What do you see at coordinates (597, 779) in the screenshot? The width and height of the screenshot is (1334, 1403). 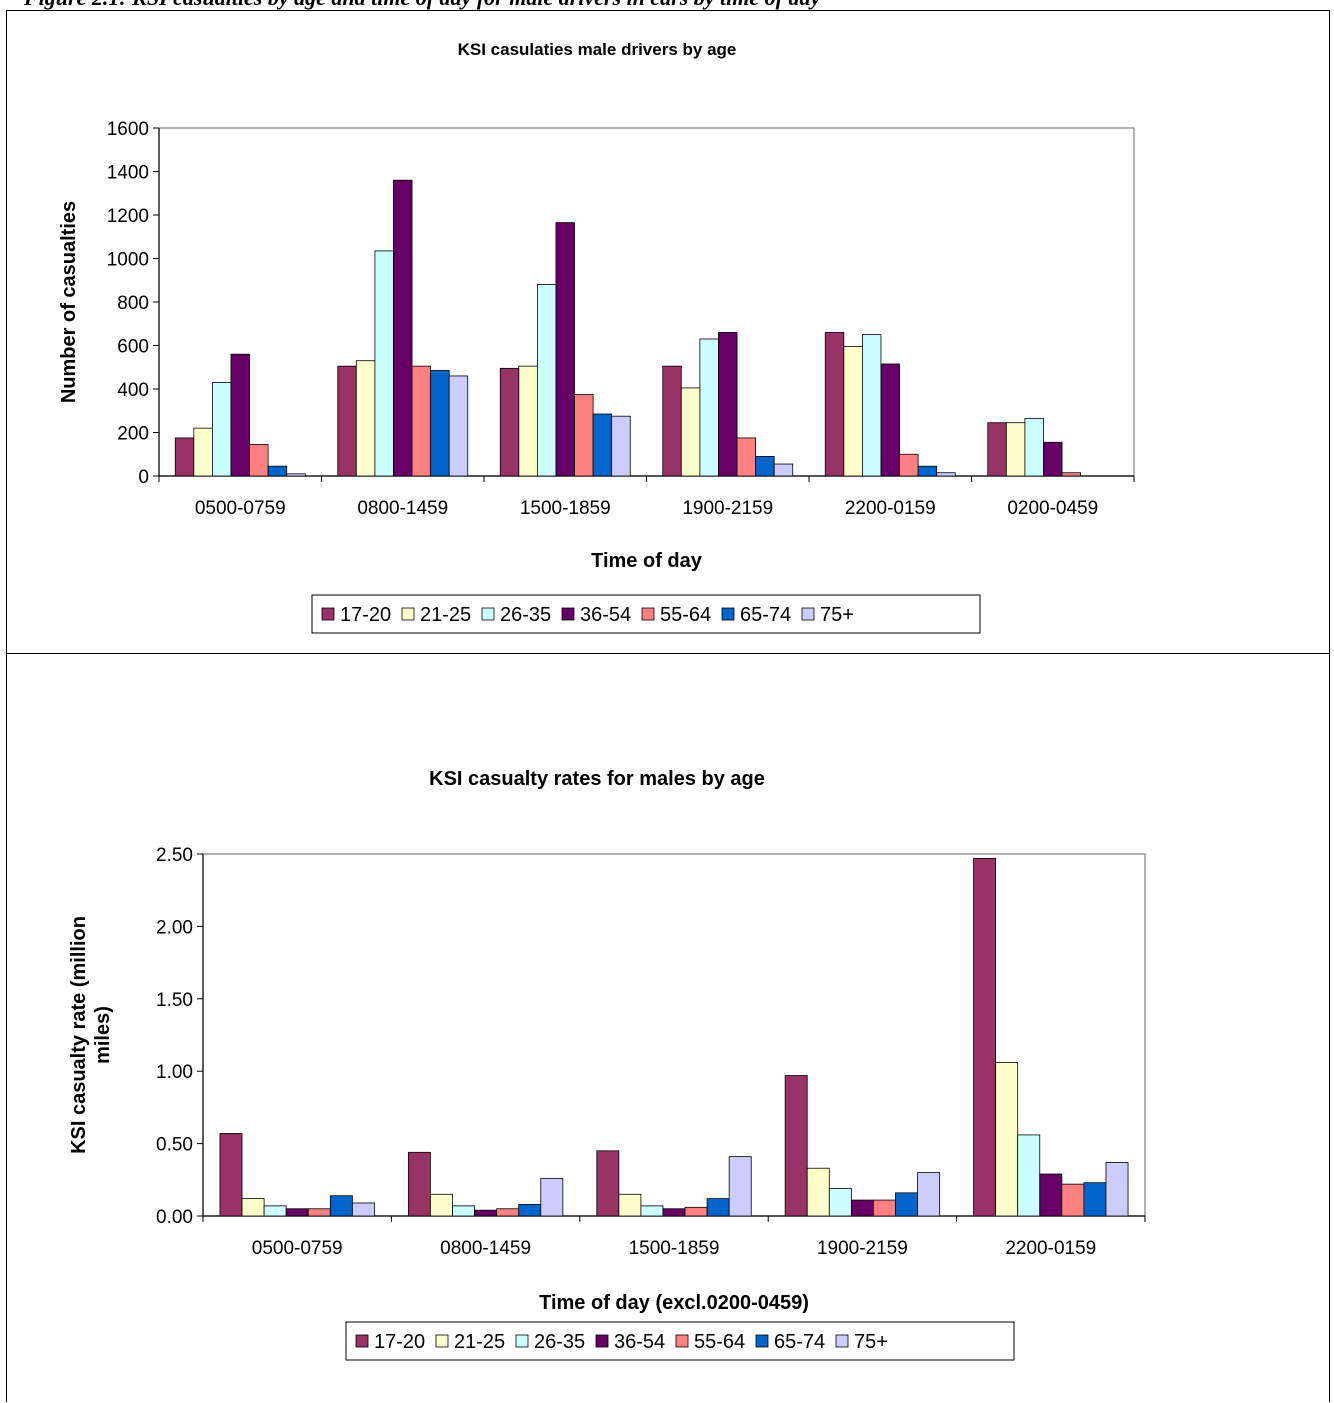 I see `chart-title: KSI casualty rates for males by age` at bounding box center [597, 779].